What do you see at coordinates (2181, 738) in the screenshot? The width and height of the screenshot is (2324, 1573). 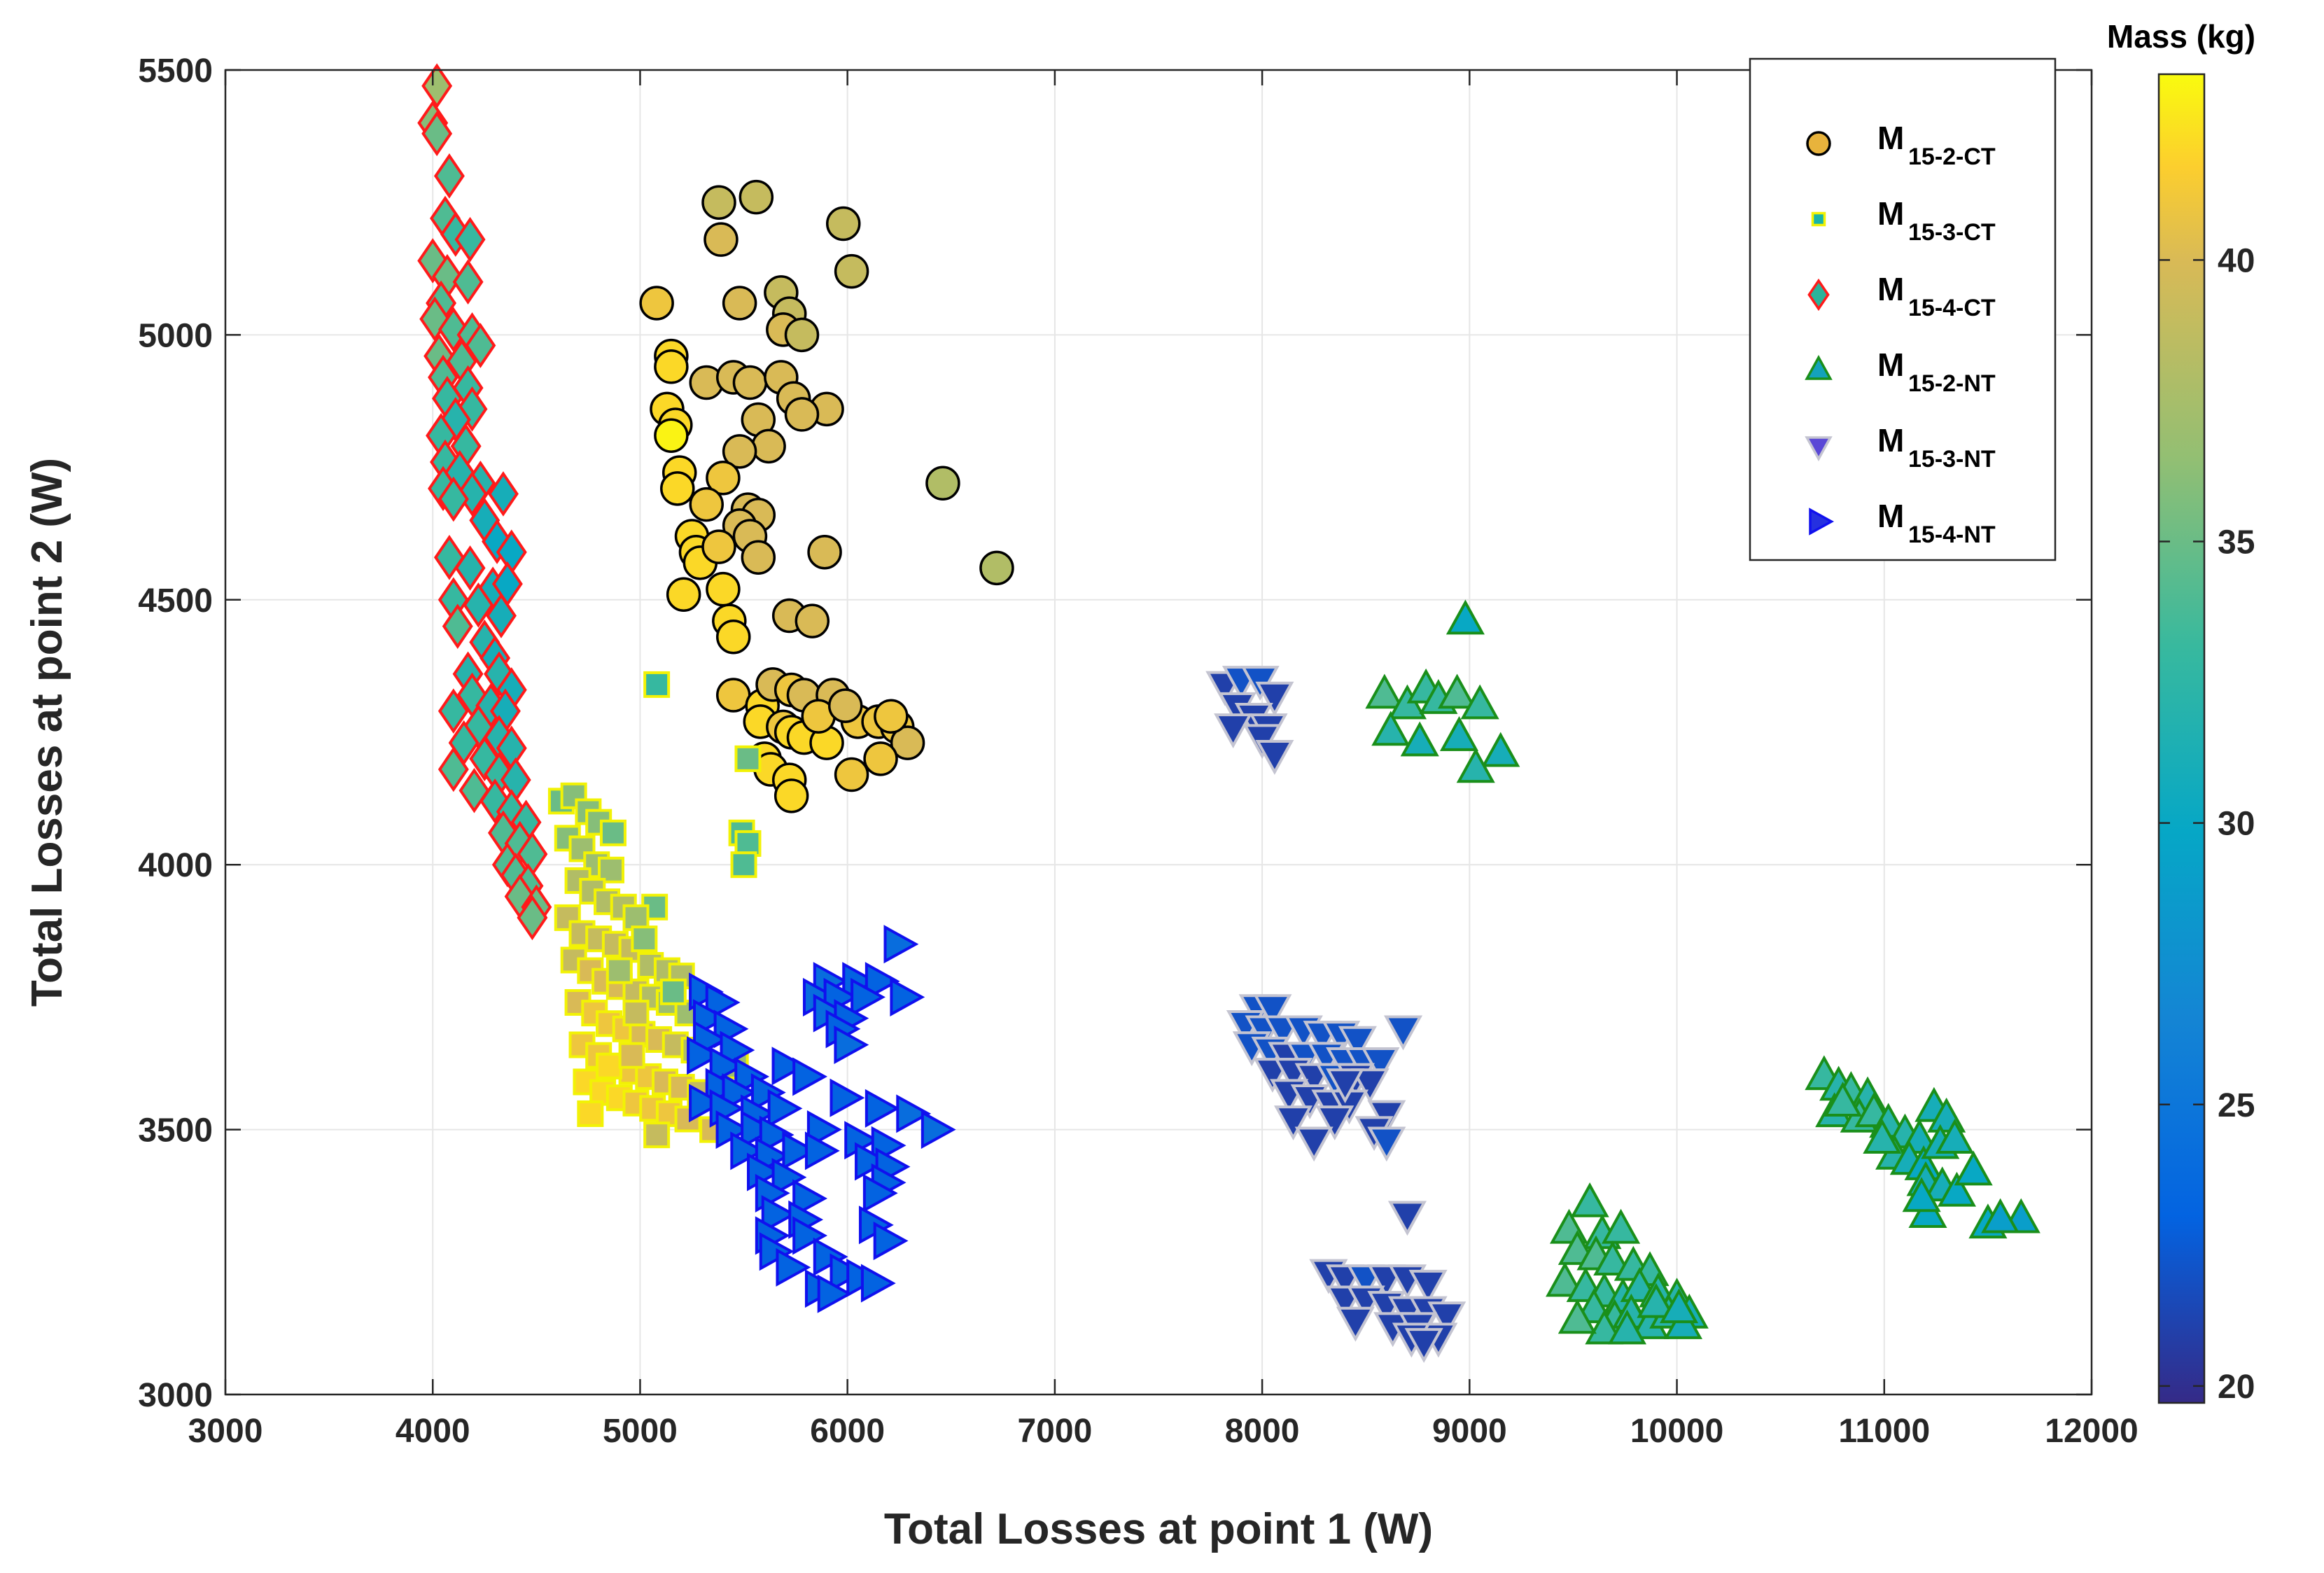 I see `colorbar-gradient` at bounding box center [2181, 738].